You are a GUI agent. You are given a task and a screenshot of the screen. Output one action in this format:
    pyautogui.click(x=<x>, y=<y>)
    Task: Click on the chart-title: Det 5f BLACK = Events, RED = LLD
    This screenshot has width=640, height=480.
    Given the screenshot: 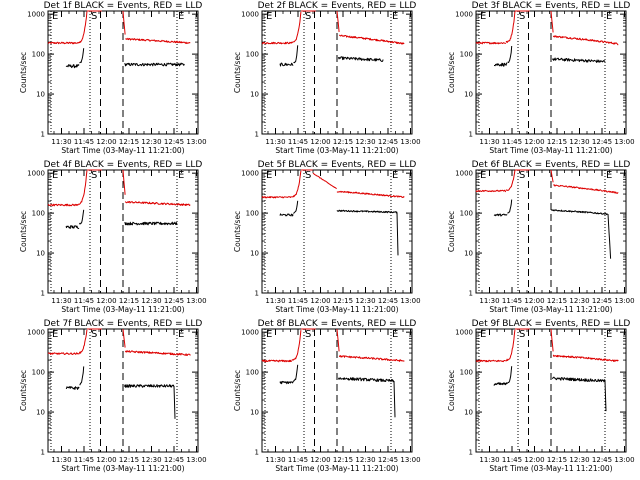 What is the action you would take?
    pyautogui.click(x=337, y=165)
    